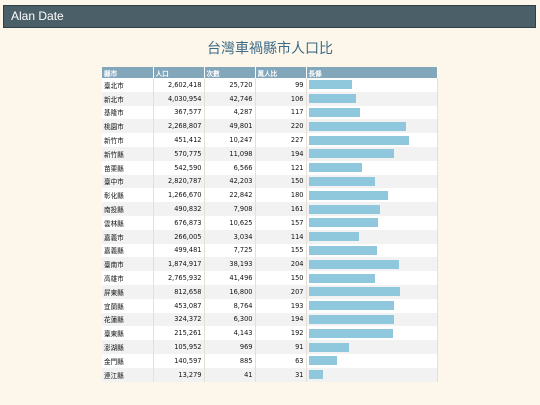  What do you see at coordinates (230, 72) in the screenshot?
I see `col-header-count: 次數` at bounding box center [230, 72].